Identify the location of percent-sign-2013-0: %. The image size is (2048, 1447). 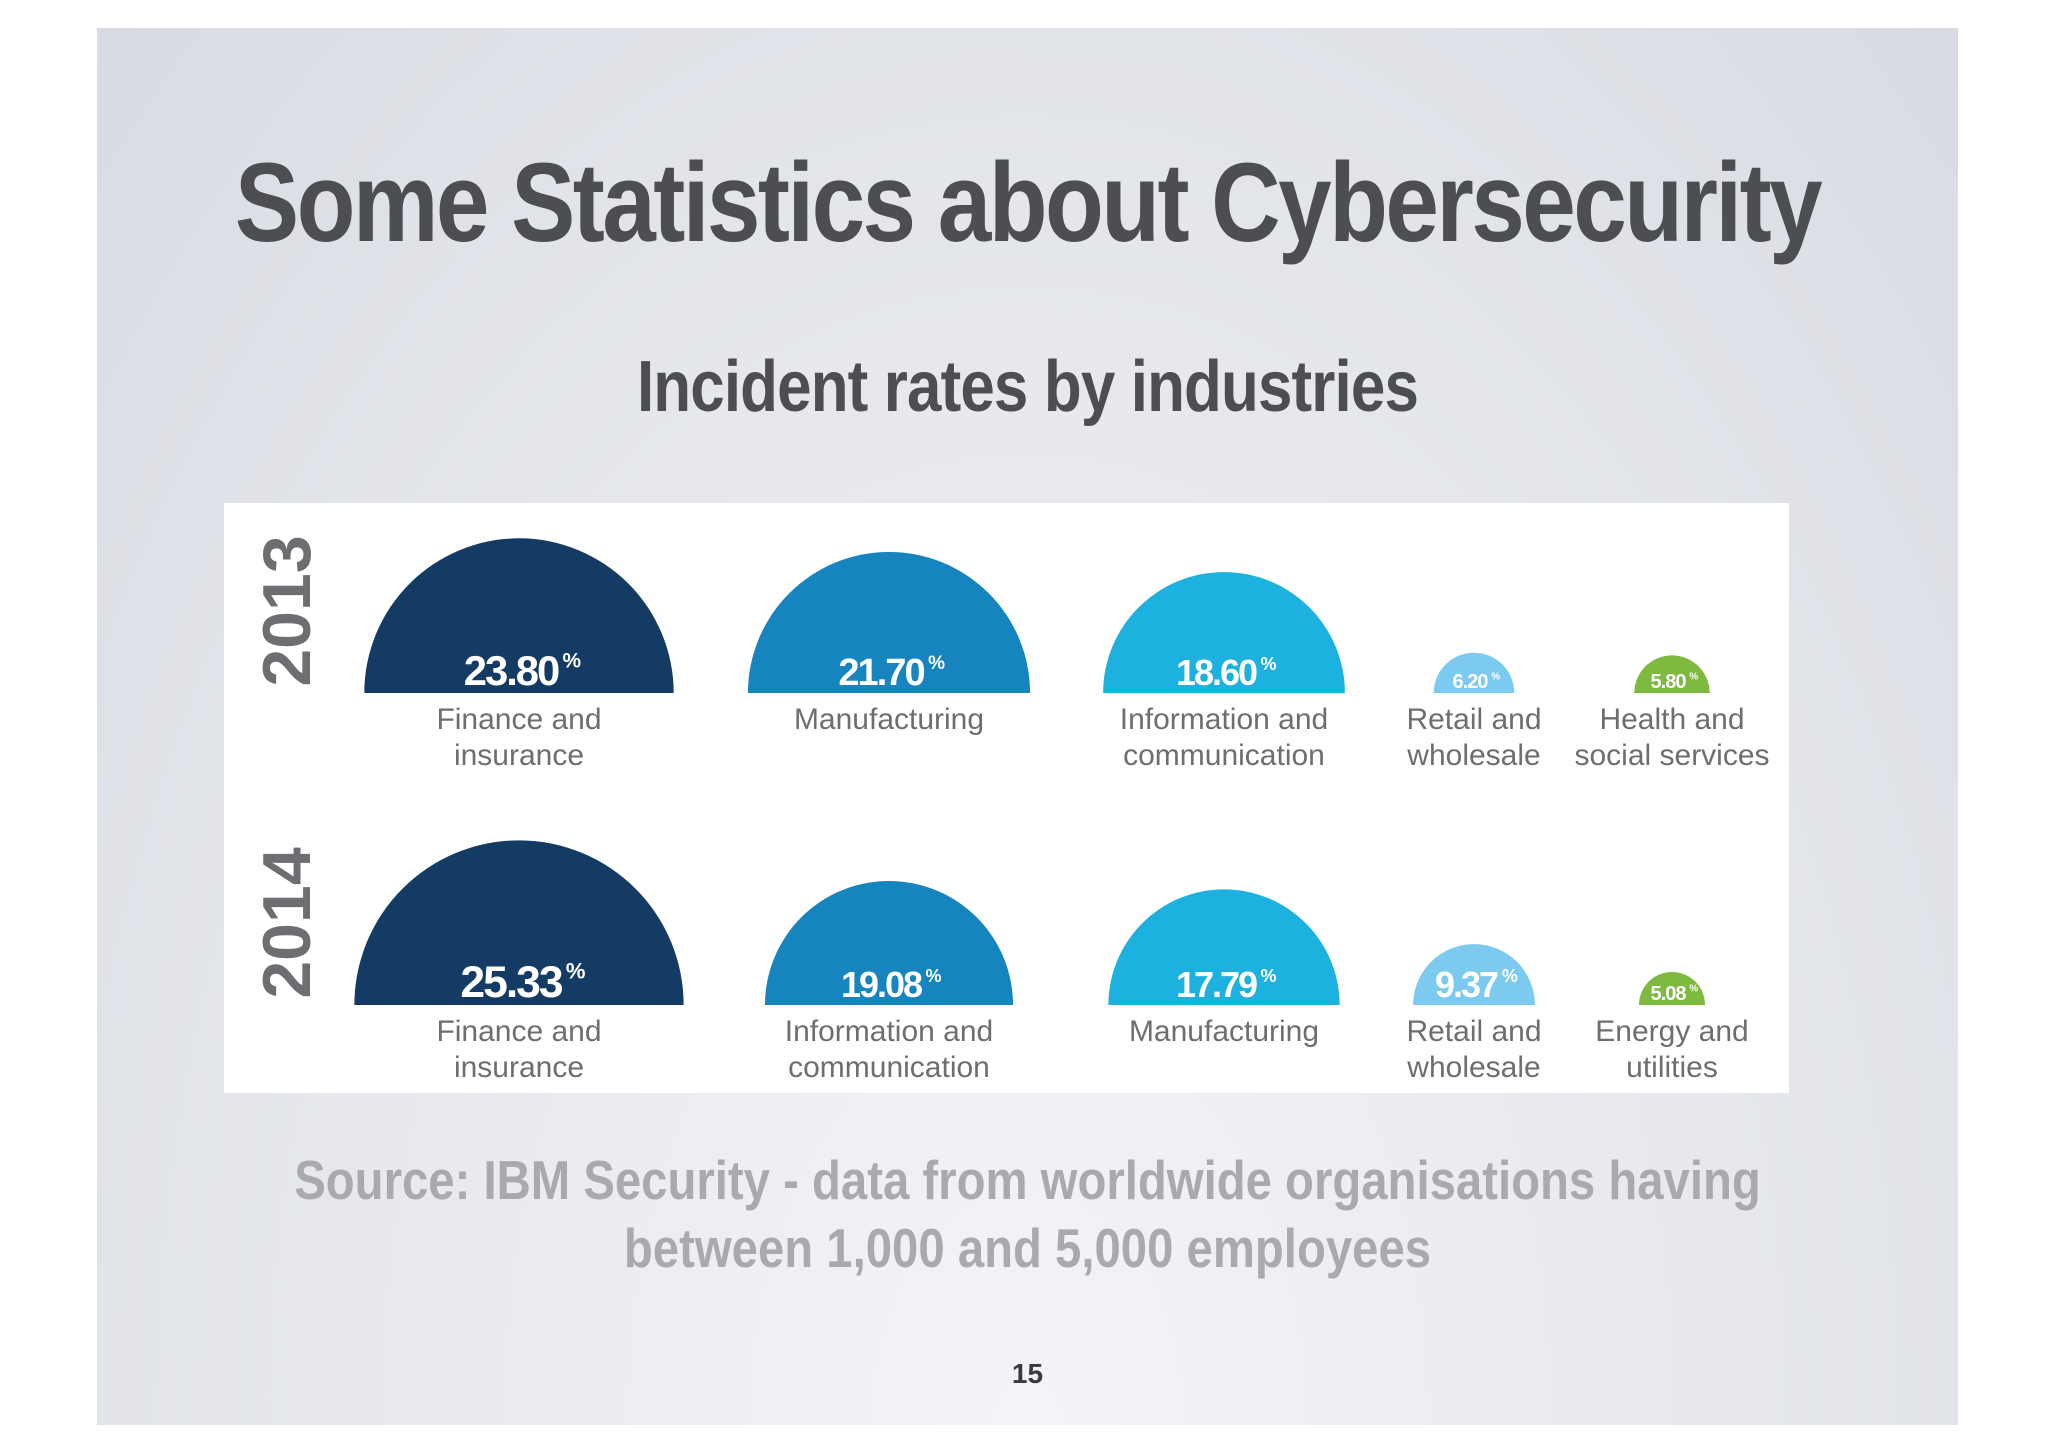
(572, 660).